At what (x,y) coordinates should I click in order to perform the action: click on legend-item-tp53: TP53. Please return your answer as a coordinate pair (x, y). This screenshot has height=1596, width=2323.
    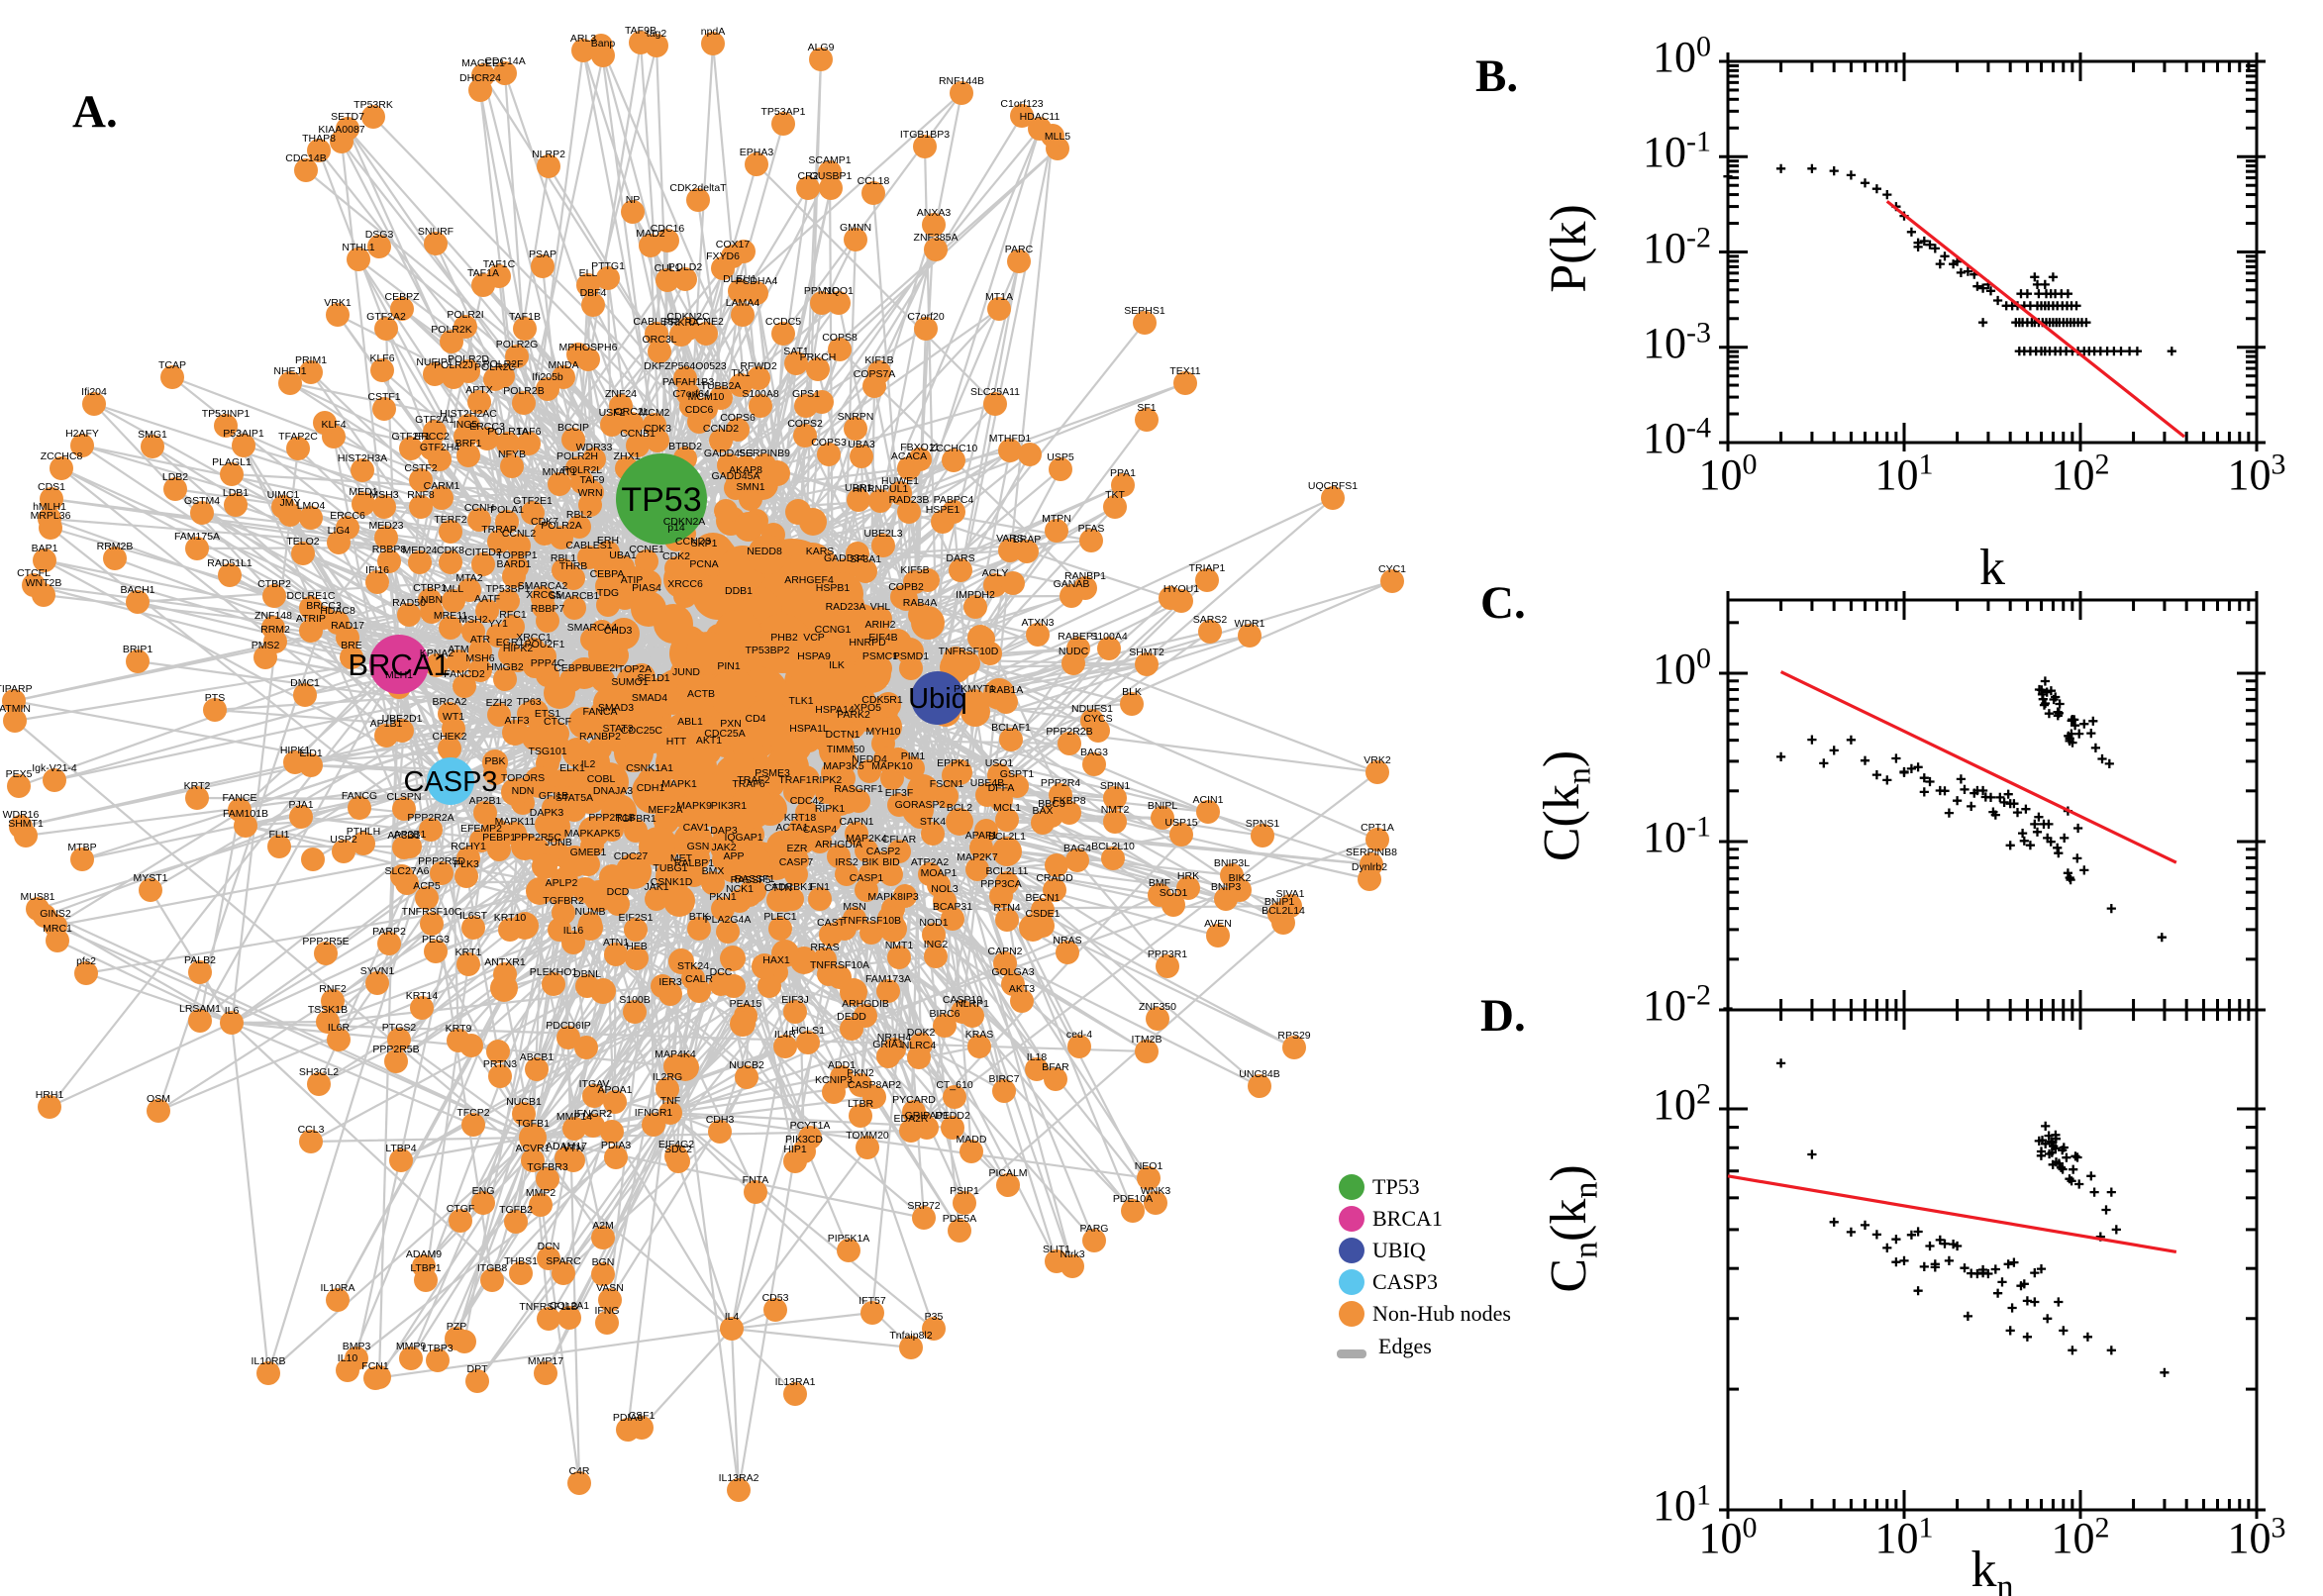
    Looking at the image, I should click on (1379, 1187).